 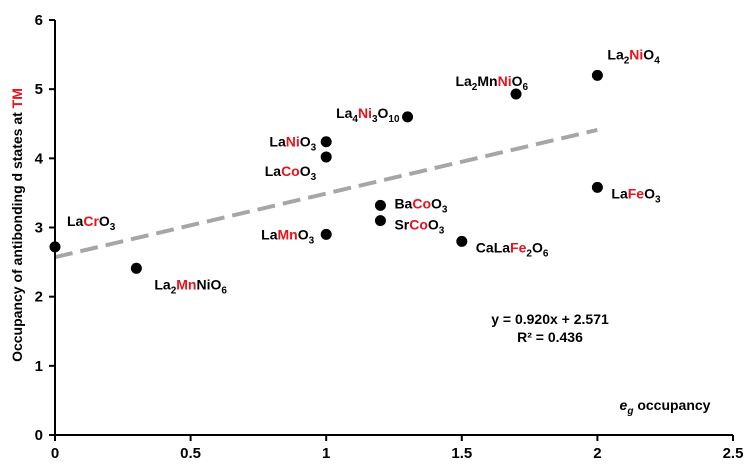 I want to click on point-label: LaNiO3, so click(x=292, y=144).